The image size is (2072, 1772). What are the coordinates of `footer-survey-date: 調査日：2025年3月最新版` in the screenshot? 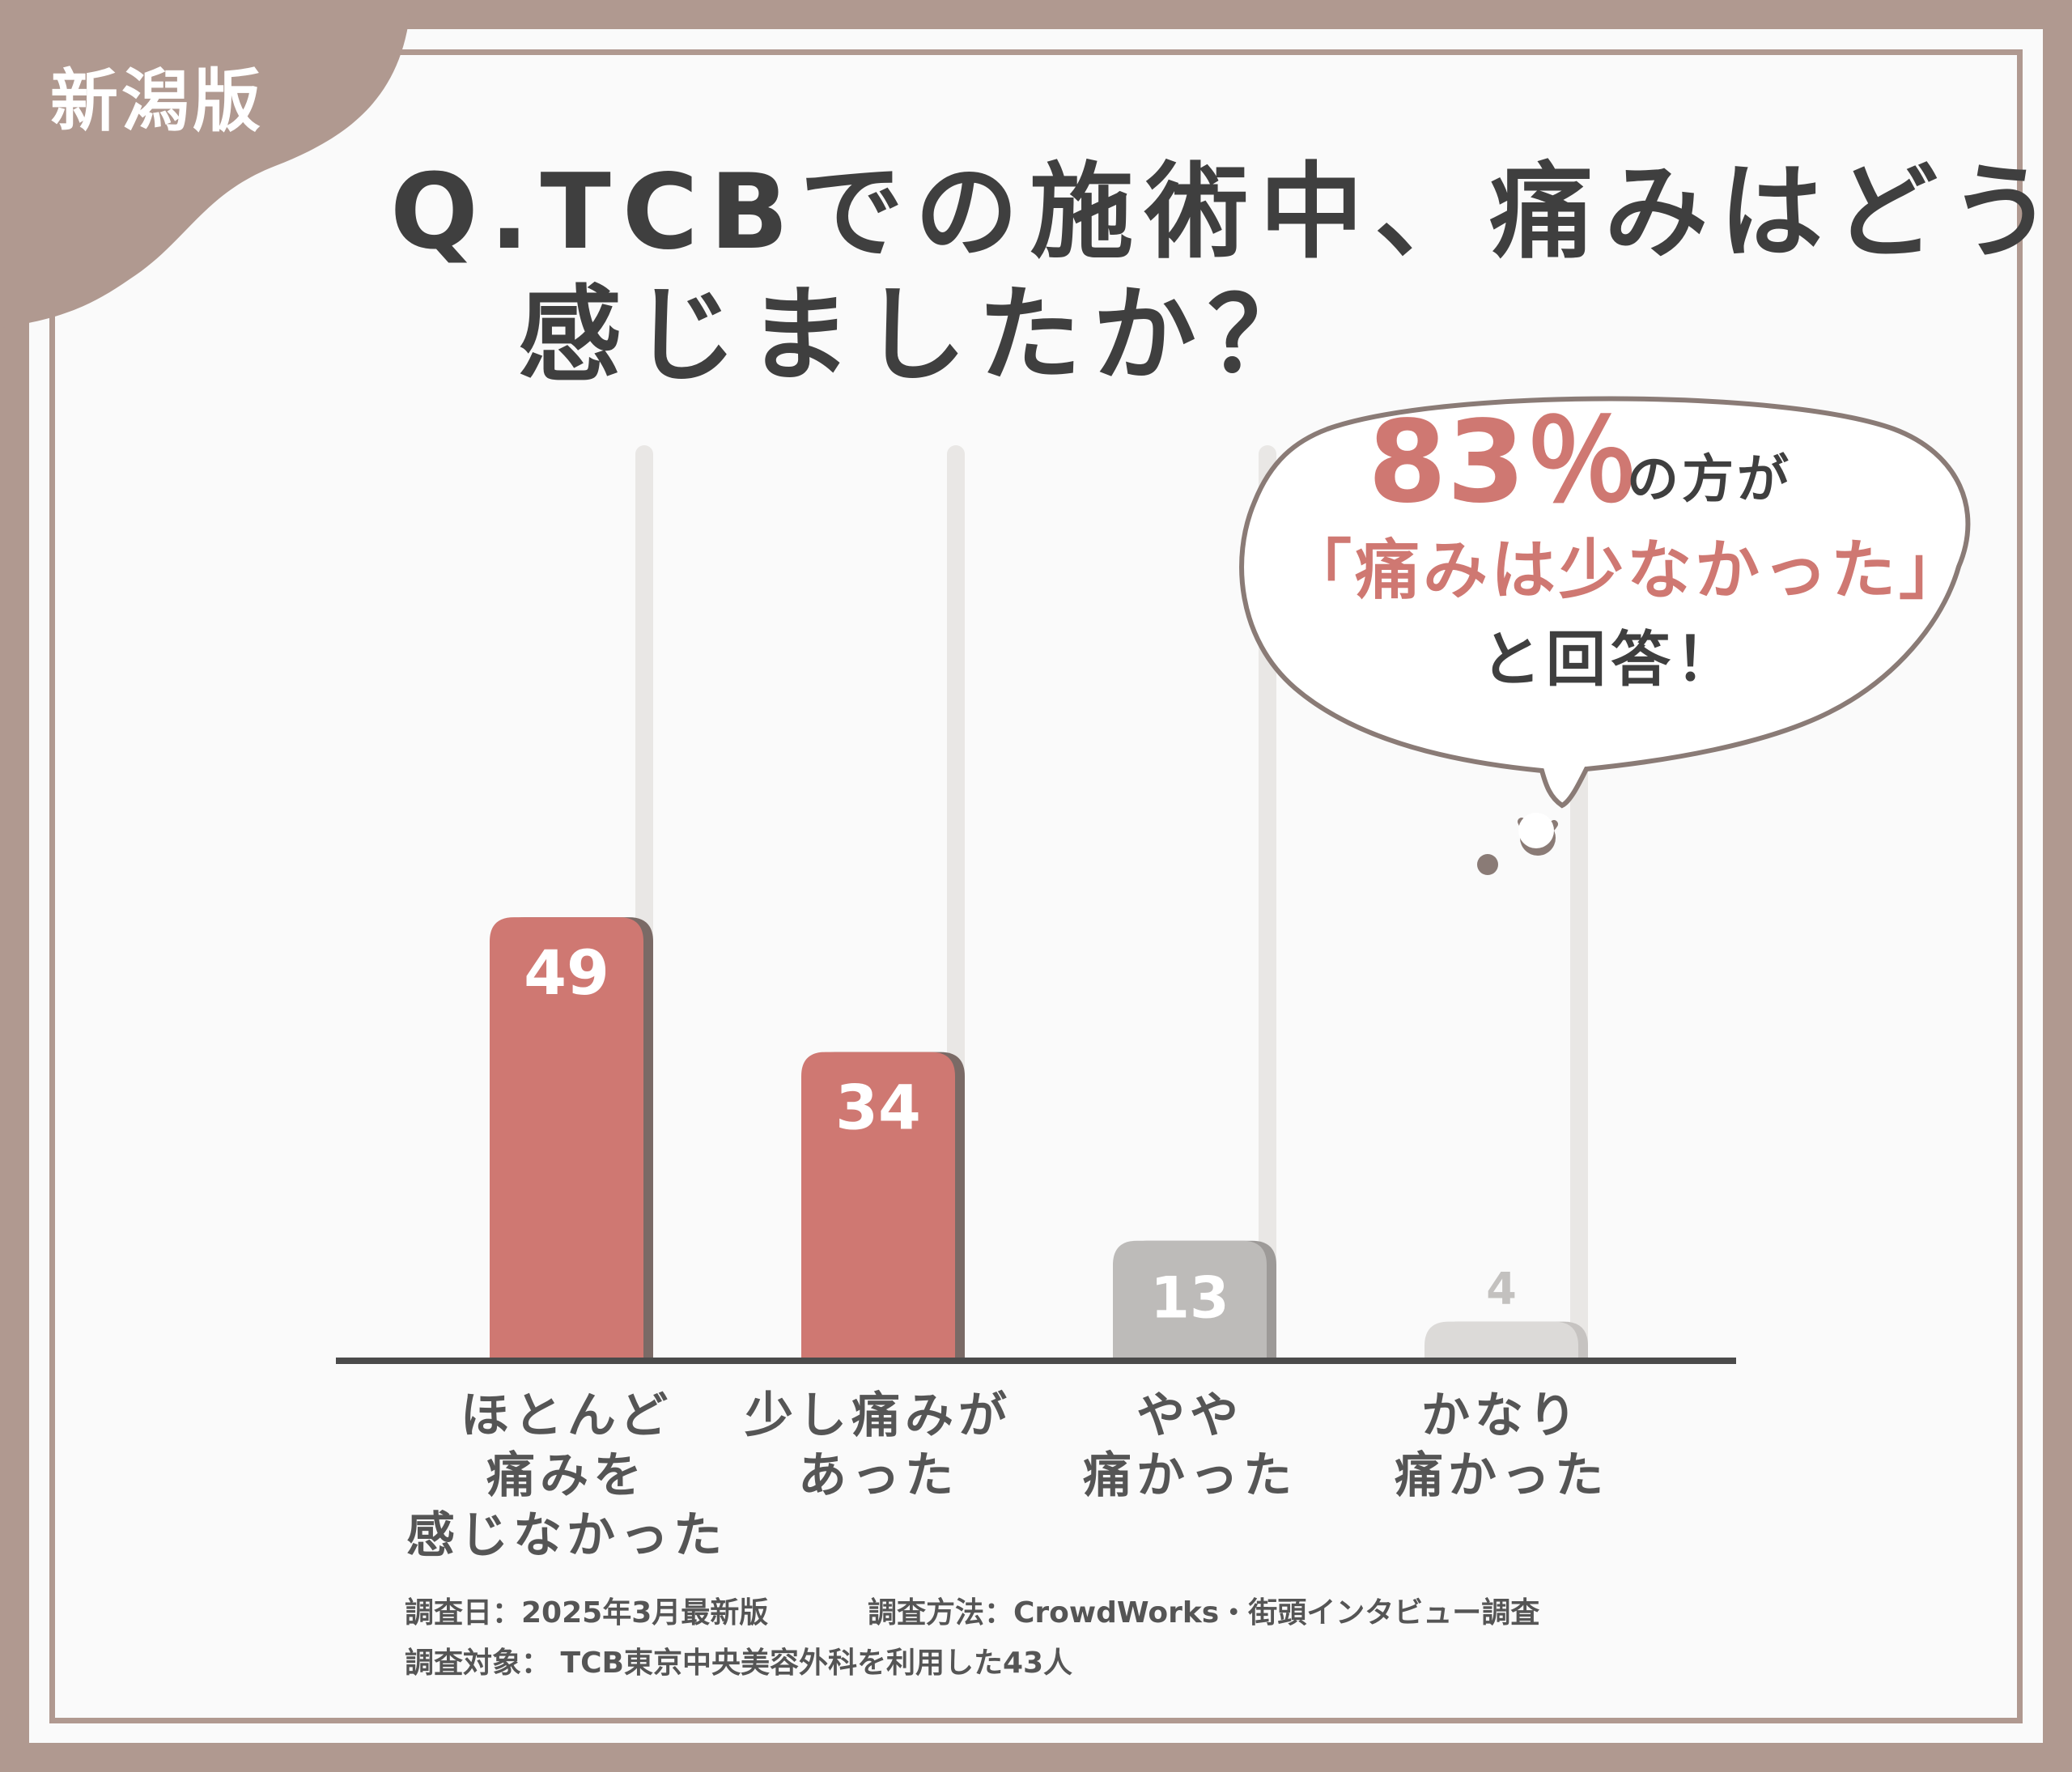 It's located at (587, 1613).